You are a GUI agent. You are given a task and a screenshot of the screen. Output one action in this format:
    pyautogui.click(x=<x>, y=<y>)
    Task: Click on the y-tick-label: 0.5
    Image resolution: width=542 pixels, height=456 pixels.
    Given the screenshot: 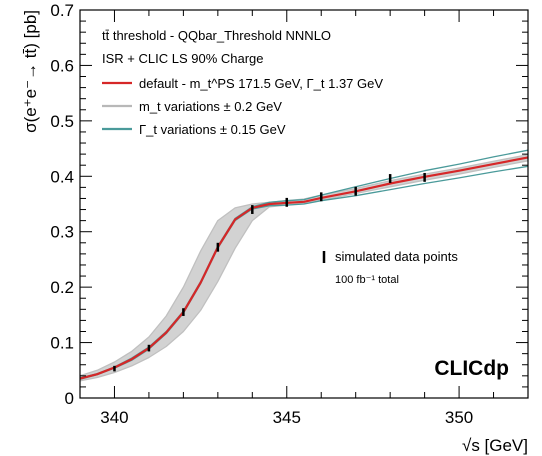 What is the action you would take?
    pyautogui.click(x=62, y=121)
    